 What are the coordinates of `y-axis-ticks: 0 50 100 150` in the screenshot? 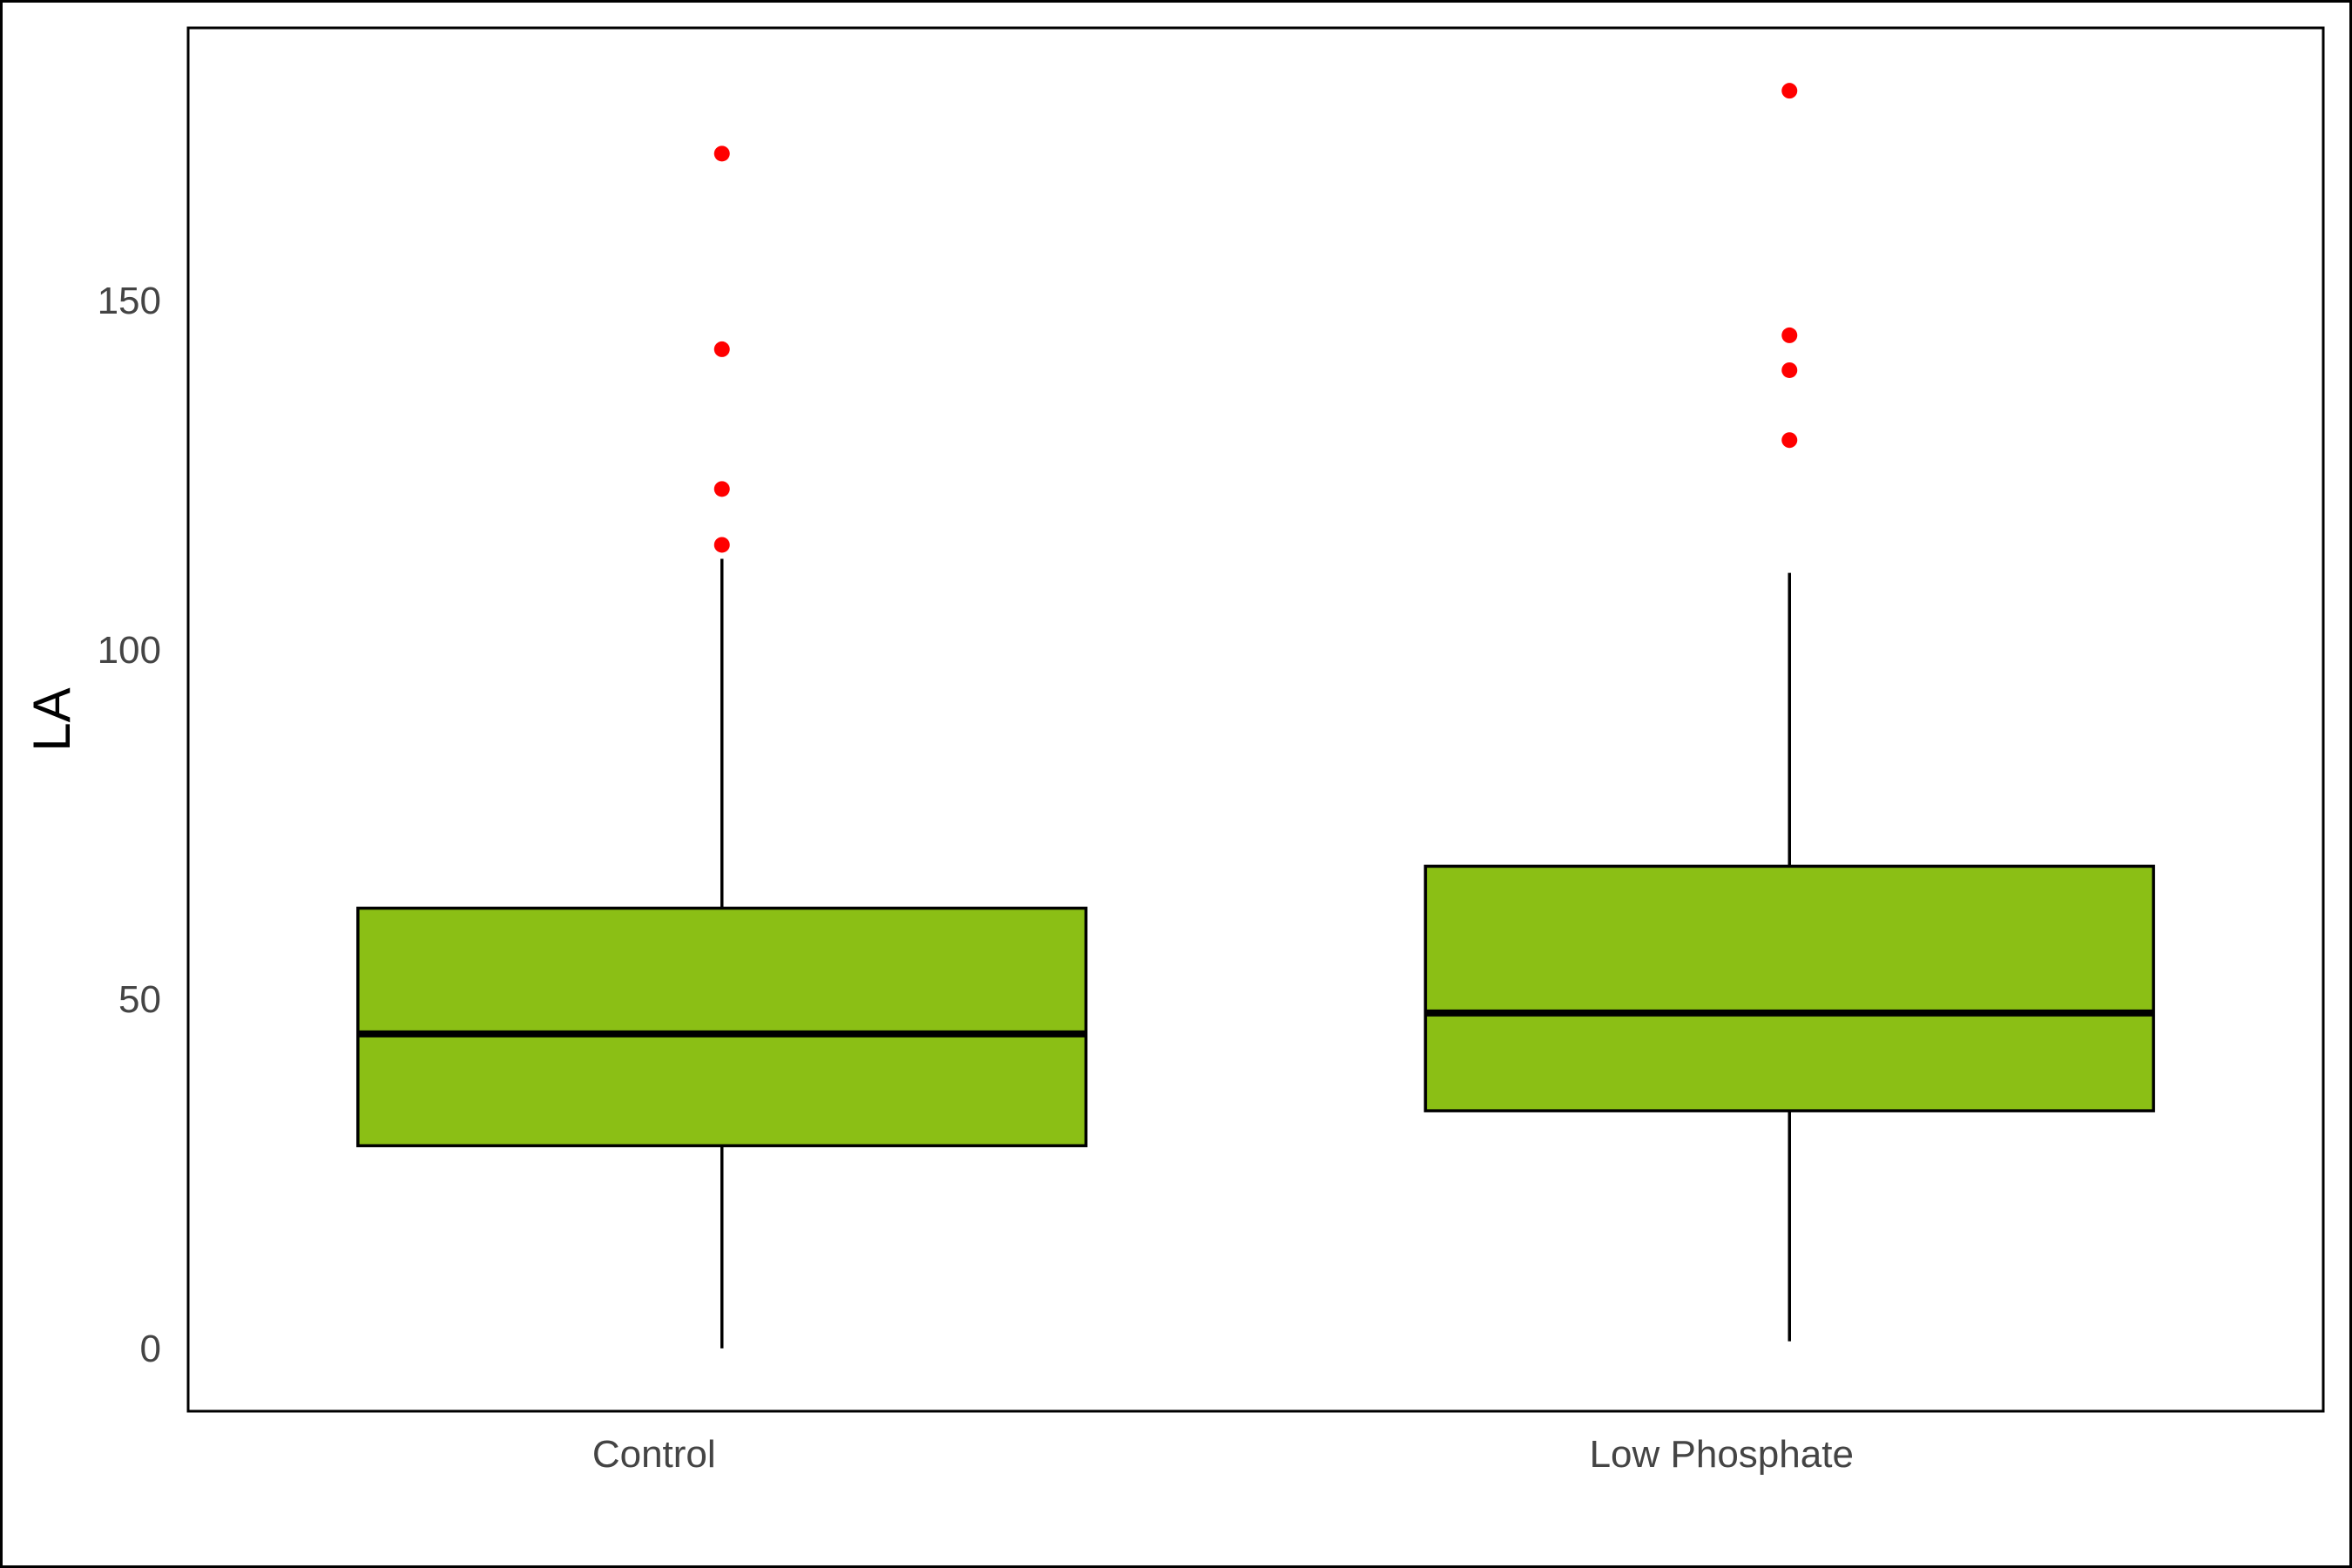 It's located at (129, 825).